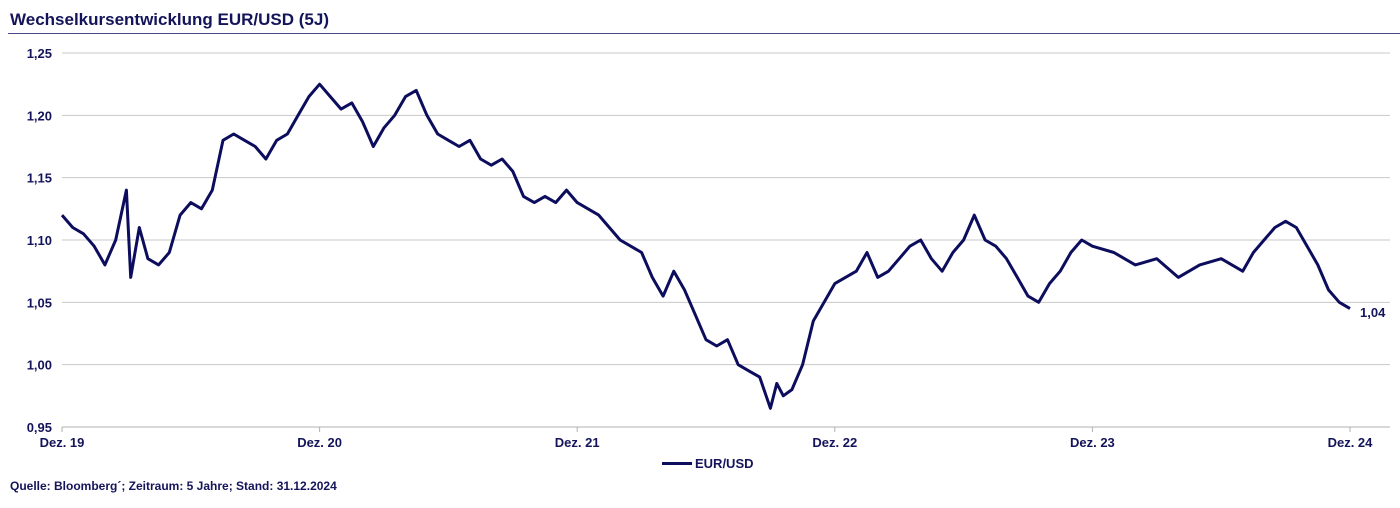  I want to click on title-rule, so click(704, 33).